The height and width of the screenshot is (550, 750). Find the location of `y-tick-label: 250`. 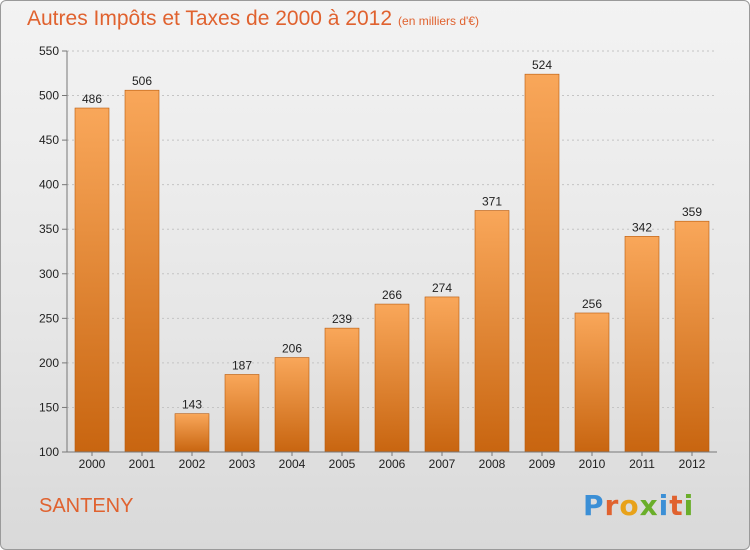

y-tick-label: 250 is located at coordinates (49, 318).